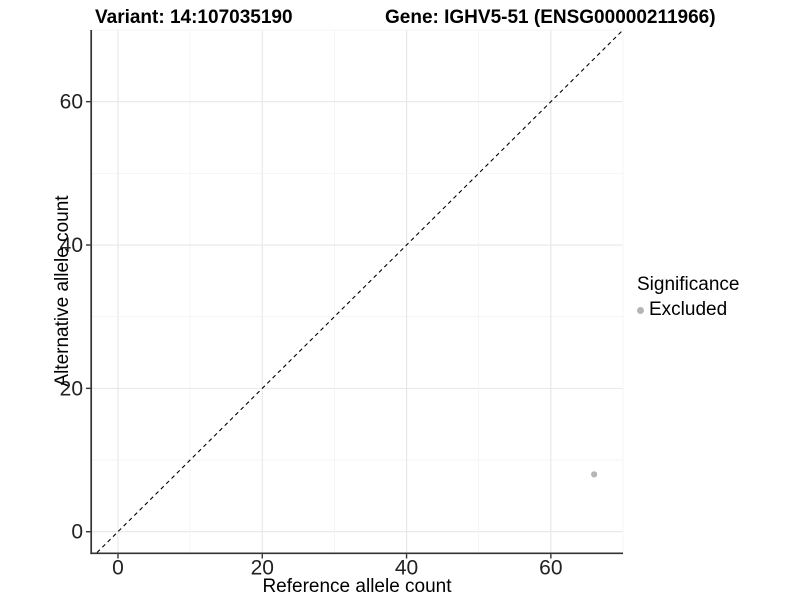 This screenshot has width=800, height=600. What do you see at coordinates (688, 297) in the screenshot?
I see `legend: Significance Excluded` at bounding box center [688, 297].